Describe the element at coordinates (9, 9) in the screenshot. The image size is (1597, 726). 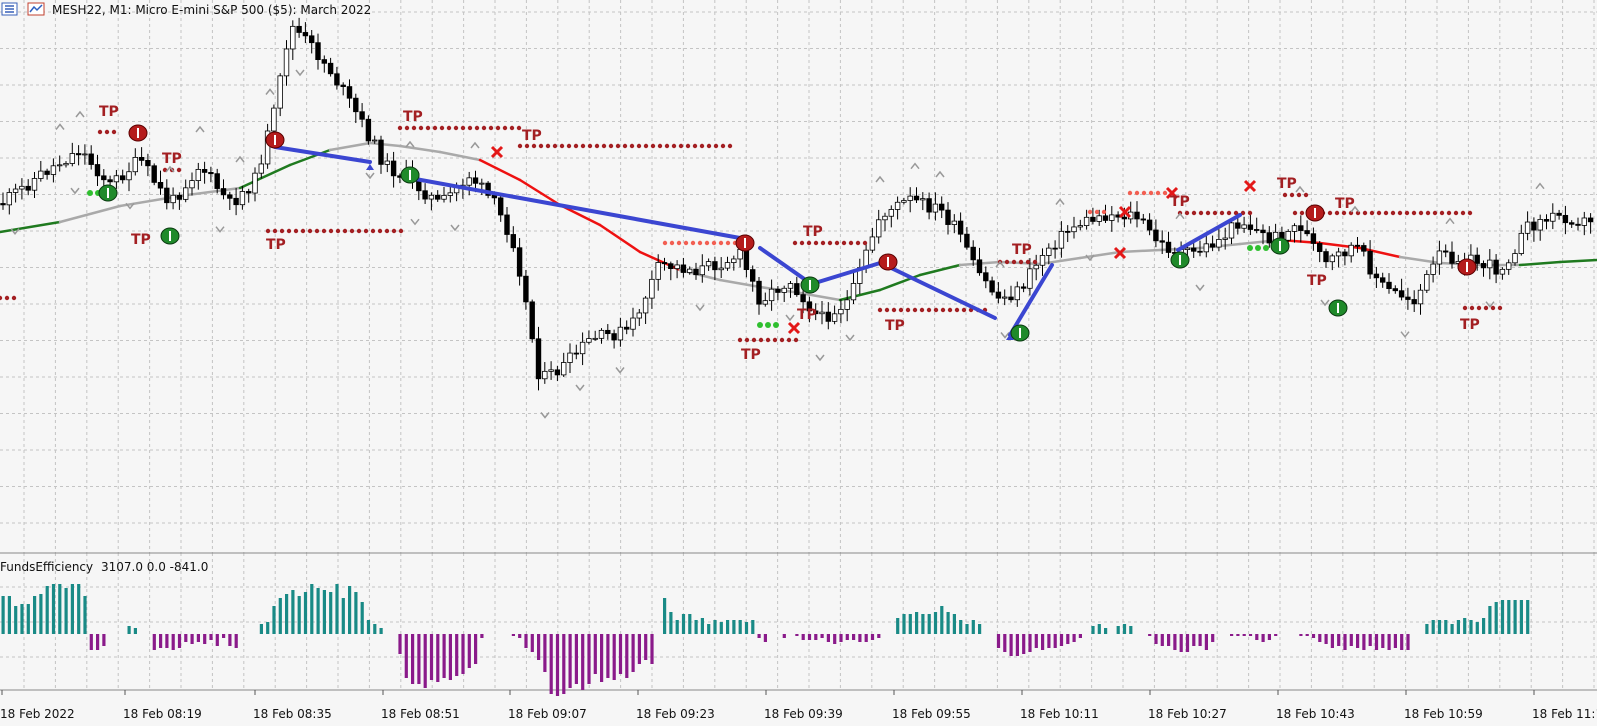
I see `list-icon` at that location.